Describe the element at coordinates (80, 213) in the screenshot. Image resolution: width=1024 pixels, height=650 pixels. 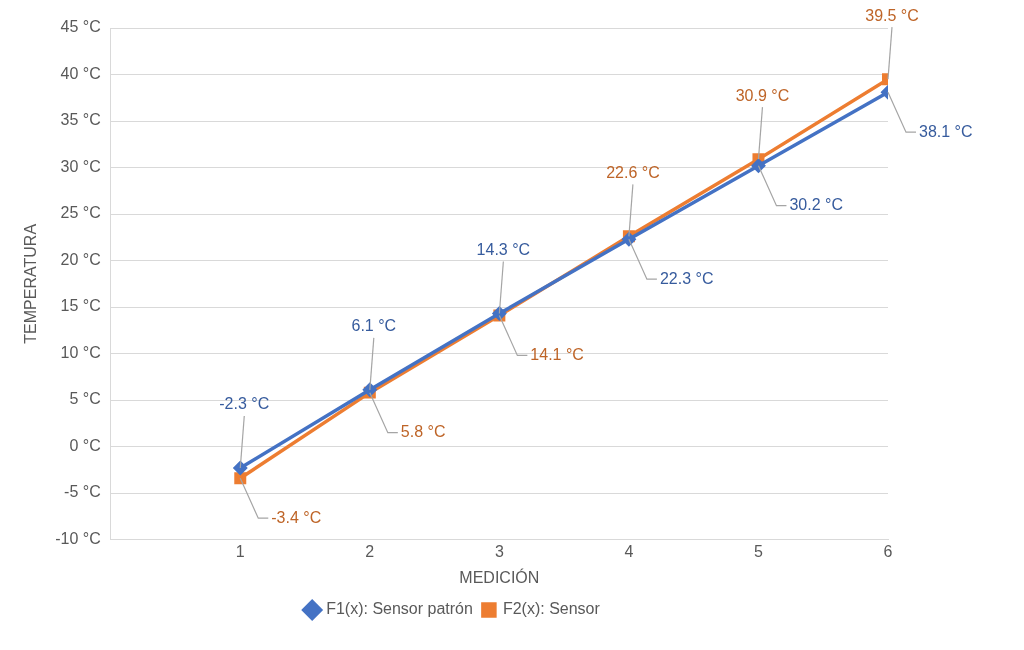
I see `y-tick-label: 25 °C` at that location.